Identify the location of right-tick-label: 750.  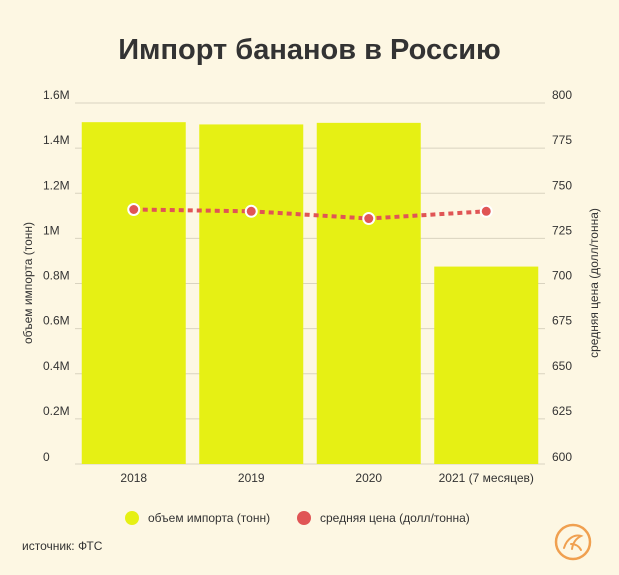
(562, 185).